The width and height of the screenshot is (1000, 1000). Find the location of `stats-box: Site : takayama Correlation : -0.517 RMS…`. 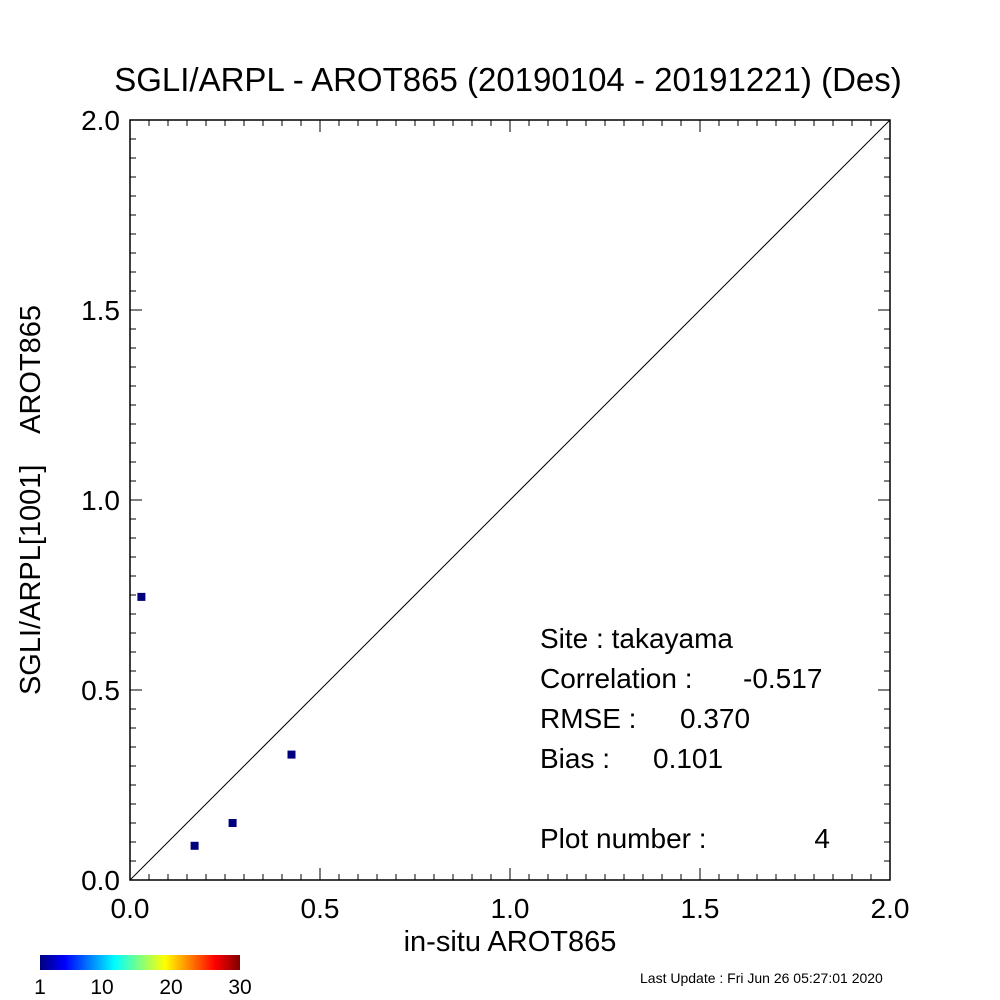

stats-box: Site : takayama Correlation : -0.517 RMS… is located at coordinates (685, 738).